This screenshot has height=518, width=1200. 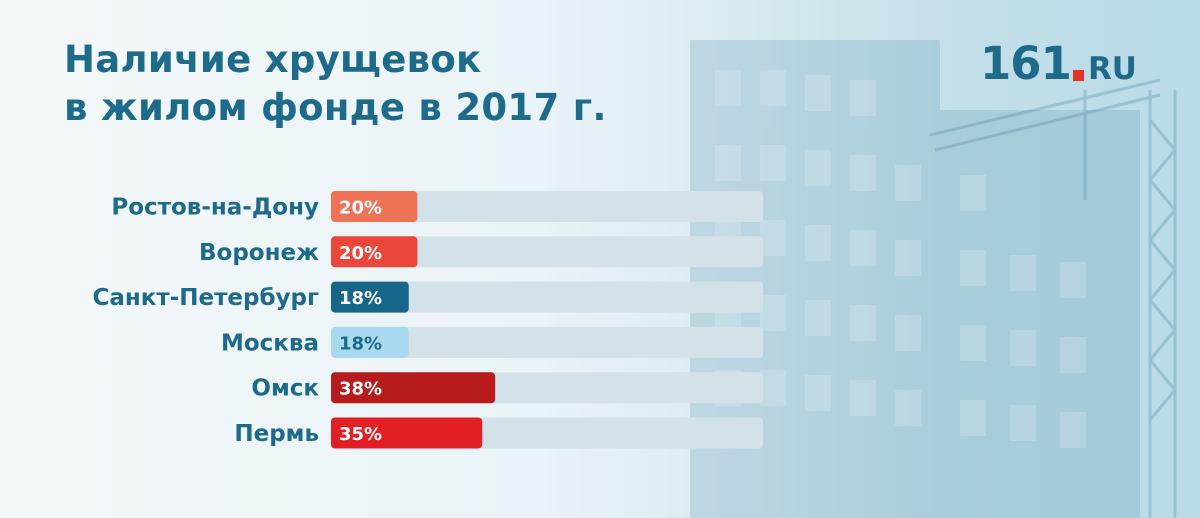 What do you see at coordinates (360, 434) in the screenshot?
I see `data-label: 35%` at bounding box center [360, 434].